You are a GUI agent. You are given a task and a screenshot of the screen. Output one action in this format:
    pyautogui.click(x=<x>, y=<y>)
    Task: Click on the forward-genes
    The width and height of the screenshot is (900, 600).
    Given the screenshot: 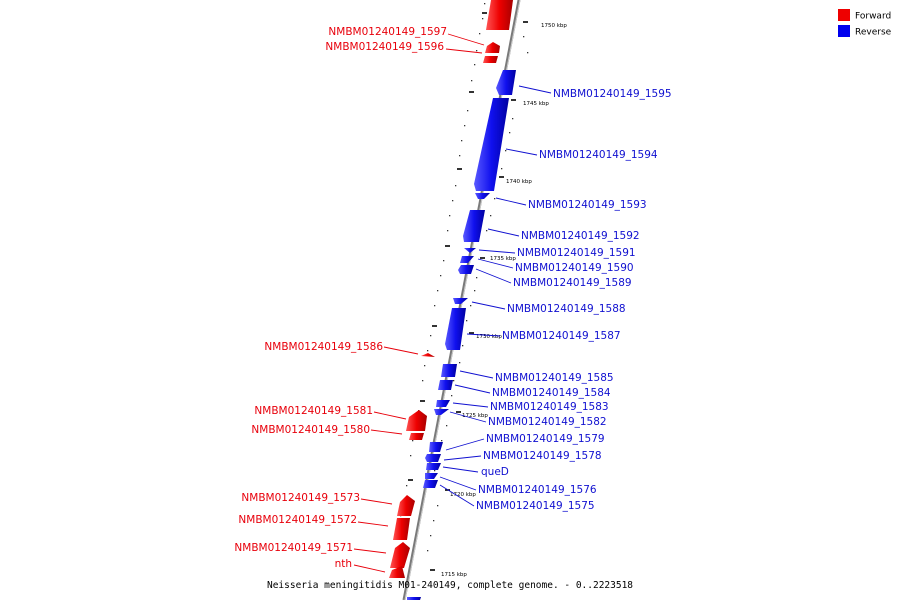 What is the action you would take?
    pyautogui.click(x=451, y=289)
    